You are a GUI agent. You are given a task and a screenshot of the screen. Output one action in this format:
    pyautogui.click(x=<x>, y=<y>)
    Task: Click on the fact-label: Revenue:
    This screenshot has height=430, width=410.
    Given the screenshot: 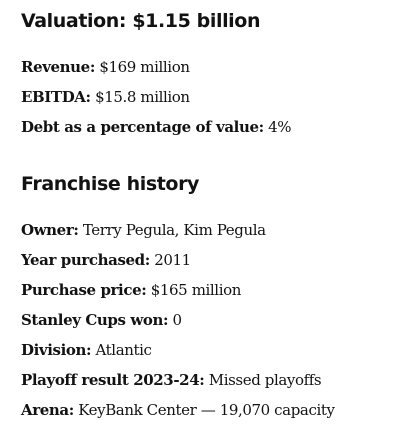 What is the action you would take?
    pyautogui.click(x=58, y=67)
    